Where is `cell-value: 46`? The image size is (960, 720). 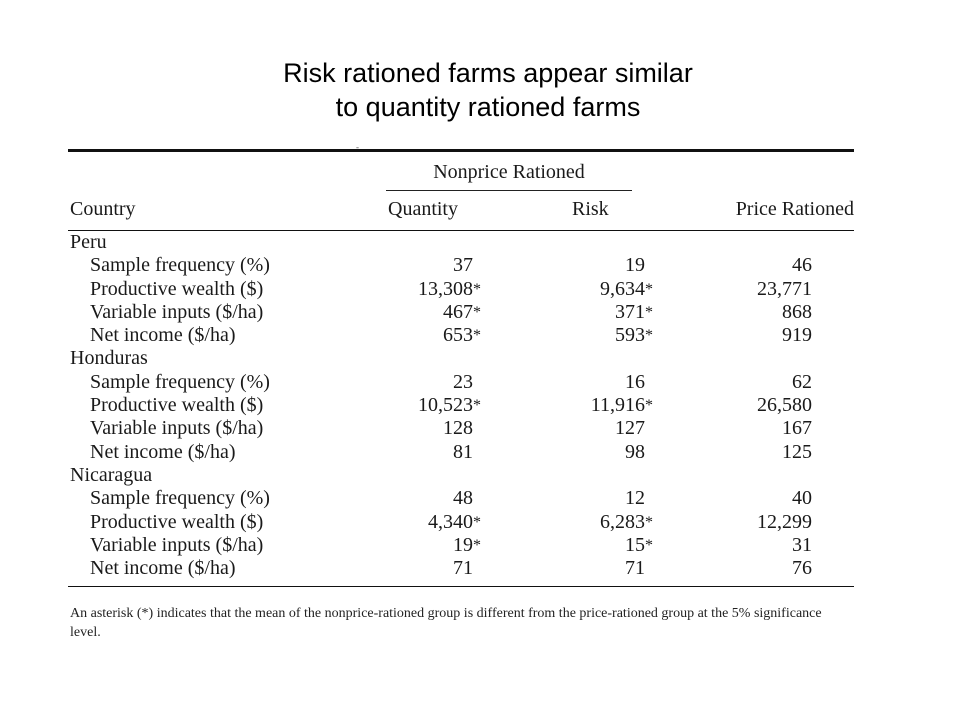 cell-value: 46 is located at coordinates (802, 265).